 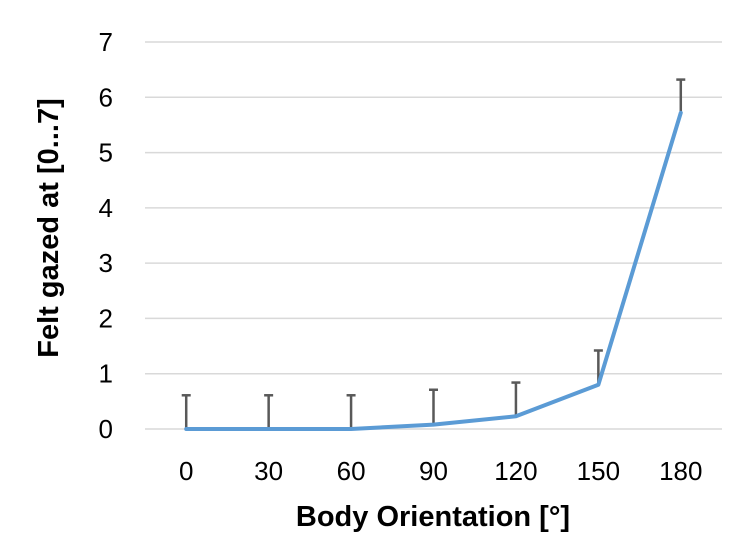 I want to click on x-tick-label: 0, so click(x=186, y=471).